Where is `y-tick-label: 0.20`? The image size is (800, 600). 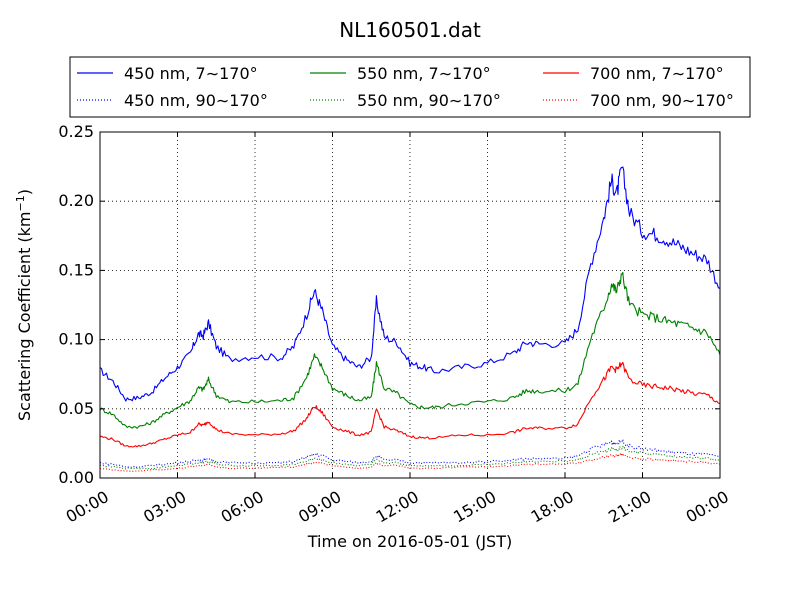 y-tick-label: 0.20 is located at coordinates (76, 200).